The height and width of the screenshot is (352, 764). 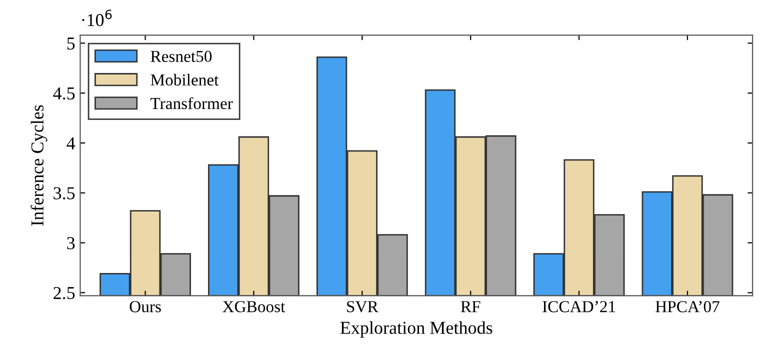 I want to click on y-axis-title: Inference Cycles, so click(x=39, y=165).